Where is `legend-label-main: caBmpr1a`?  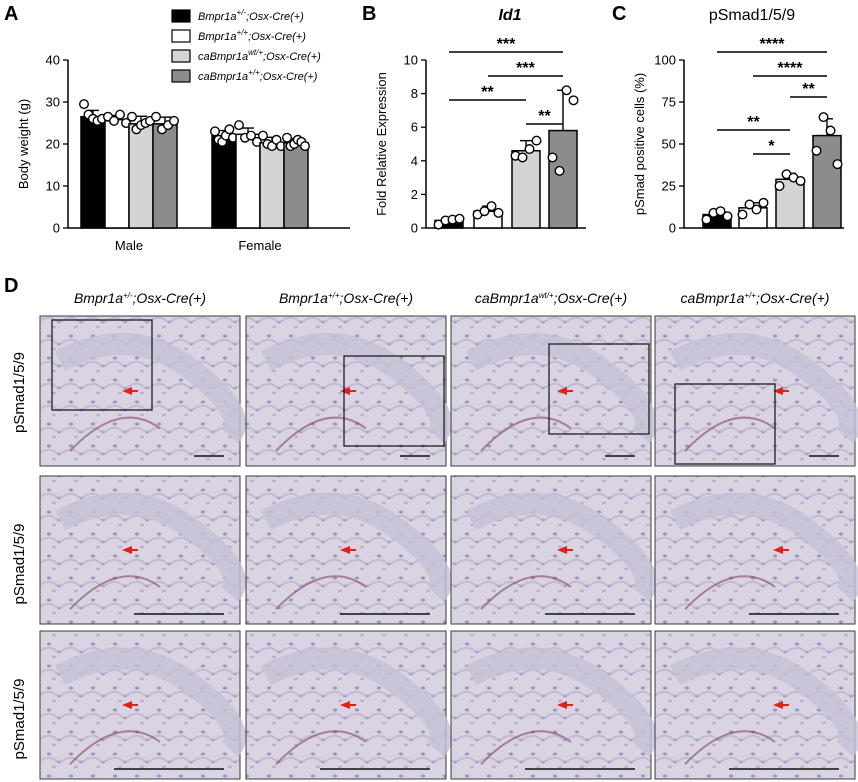 legend-label-main: caBmpr1a is located at coordinates (223, 77).